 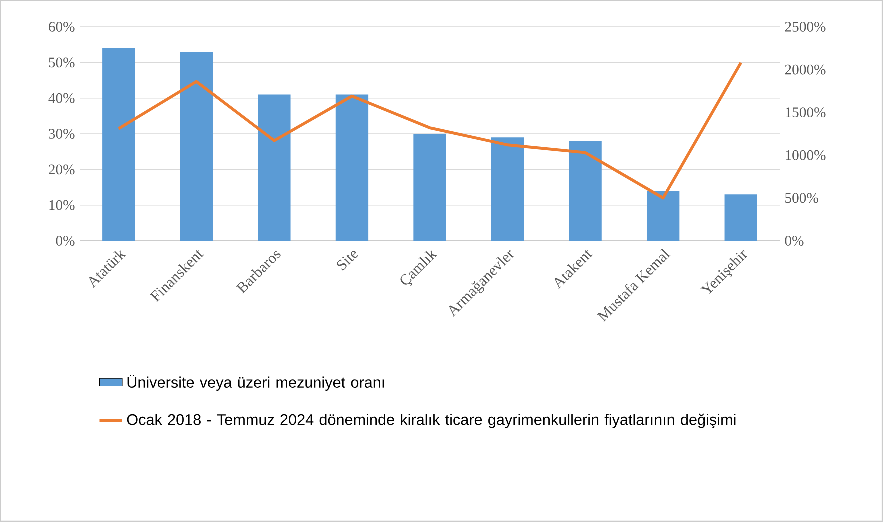 I want to click on legend-label: Ocak 2018 - Temmuz 2024 döneminde kiralık ticare gayrimenkullerin fiyatlarının değişimi, so click(x=431, y=421).